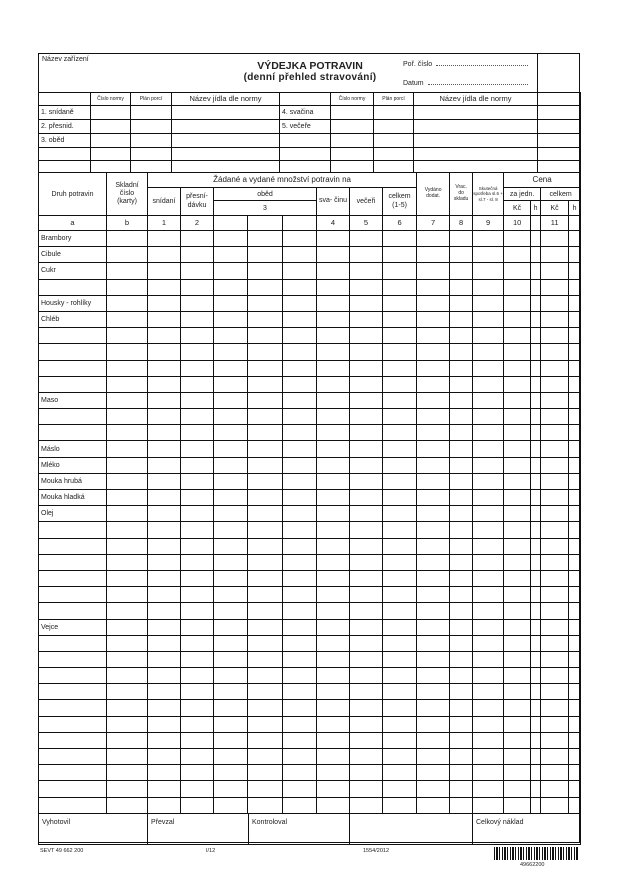 This screenshot has width=623, height=879. What do you see at coordinates (411, 829) in the screenshot?
I see `blank-field` at bounding box center [411, 829].